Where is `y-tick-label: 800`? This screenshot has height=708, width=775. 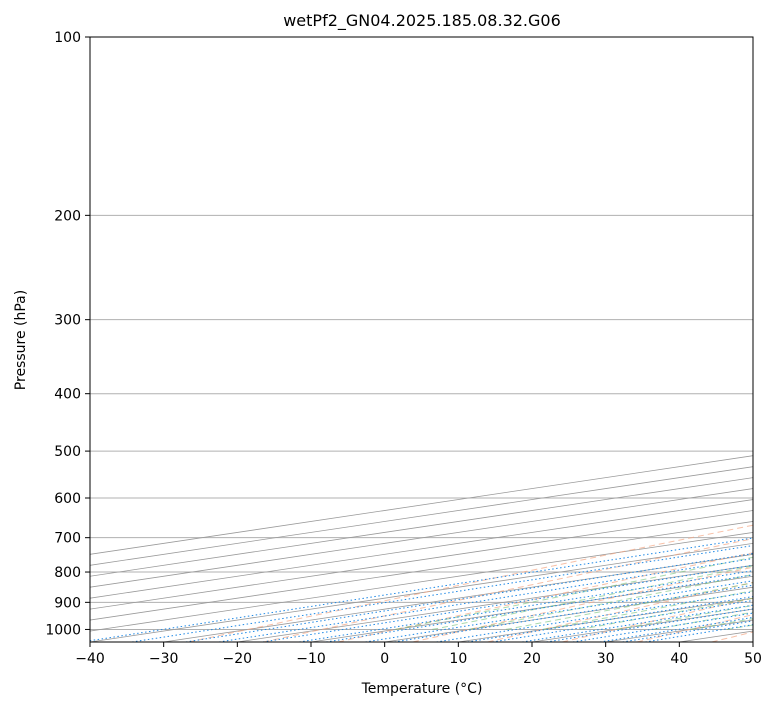
y-tick-label: 800 is located at coordinates (67, 573).